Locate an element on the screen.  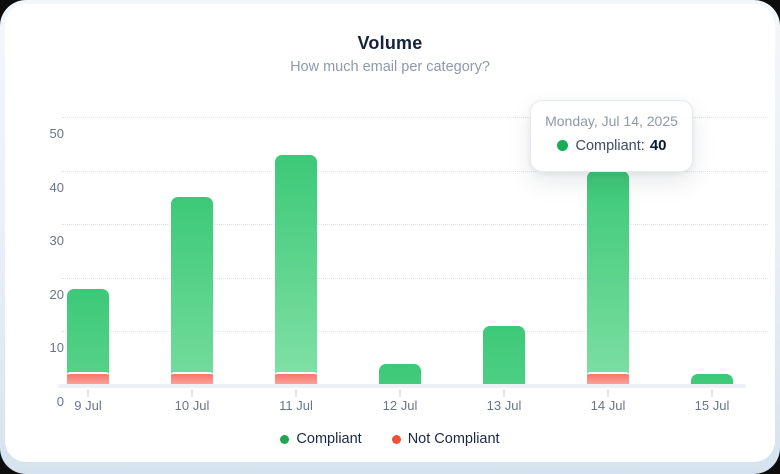
not-compliant-bar-11-jul is located at coordinates (296, 378).